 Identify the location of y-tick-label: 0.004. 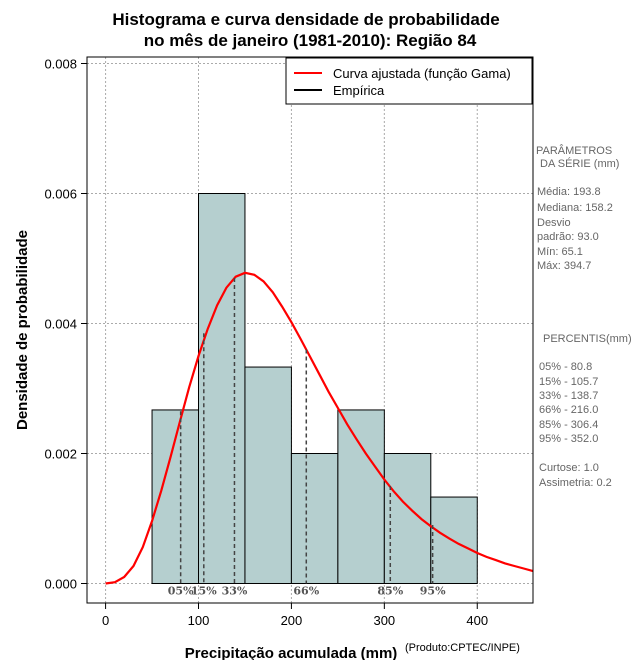
(60, 324).